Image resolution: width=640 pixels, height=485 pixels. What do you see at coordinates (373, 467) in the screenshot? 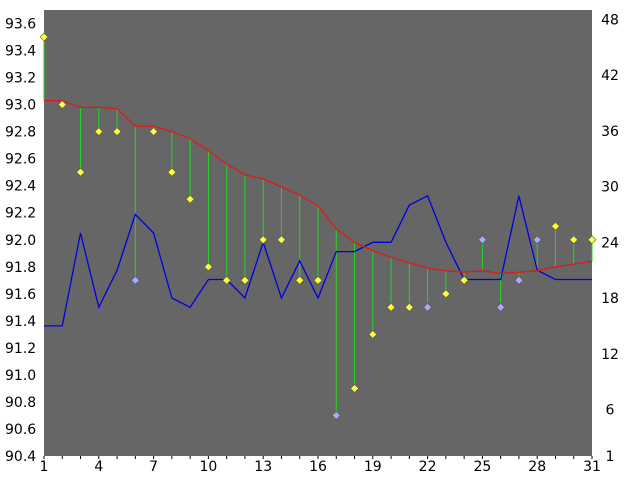
I see `x-tick-label: 19` at bounding box center [373, 467].